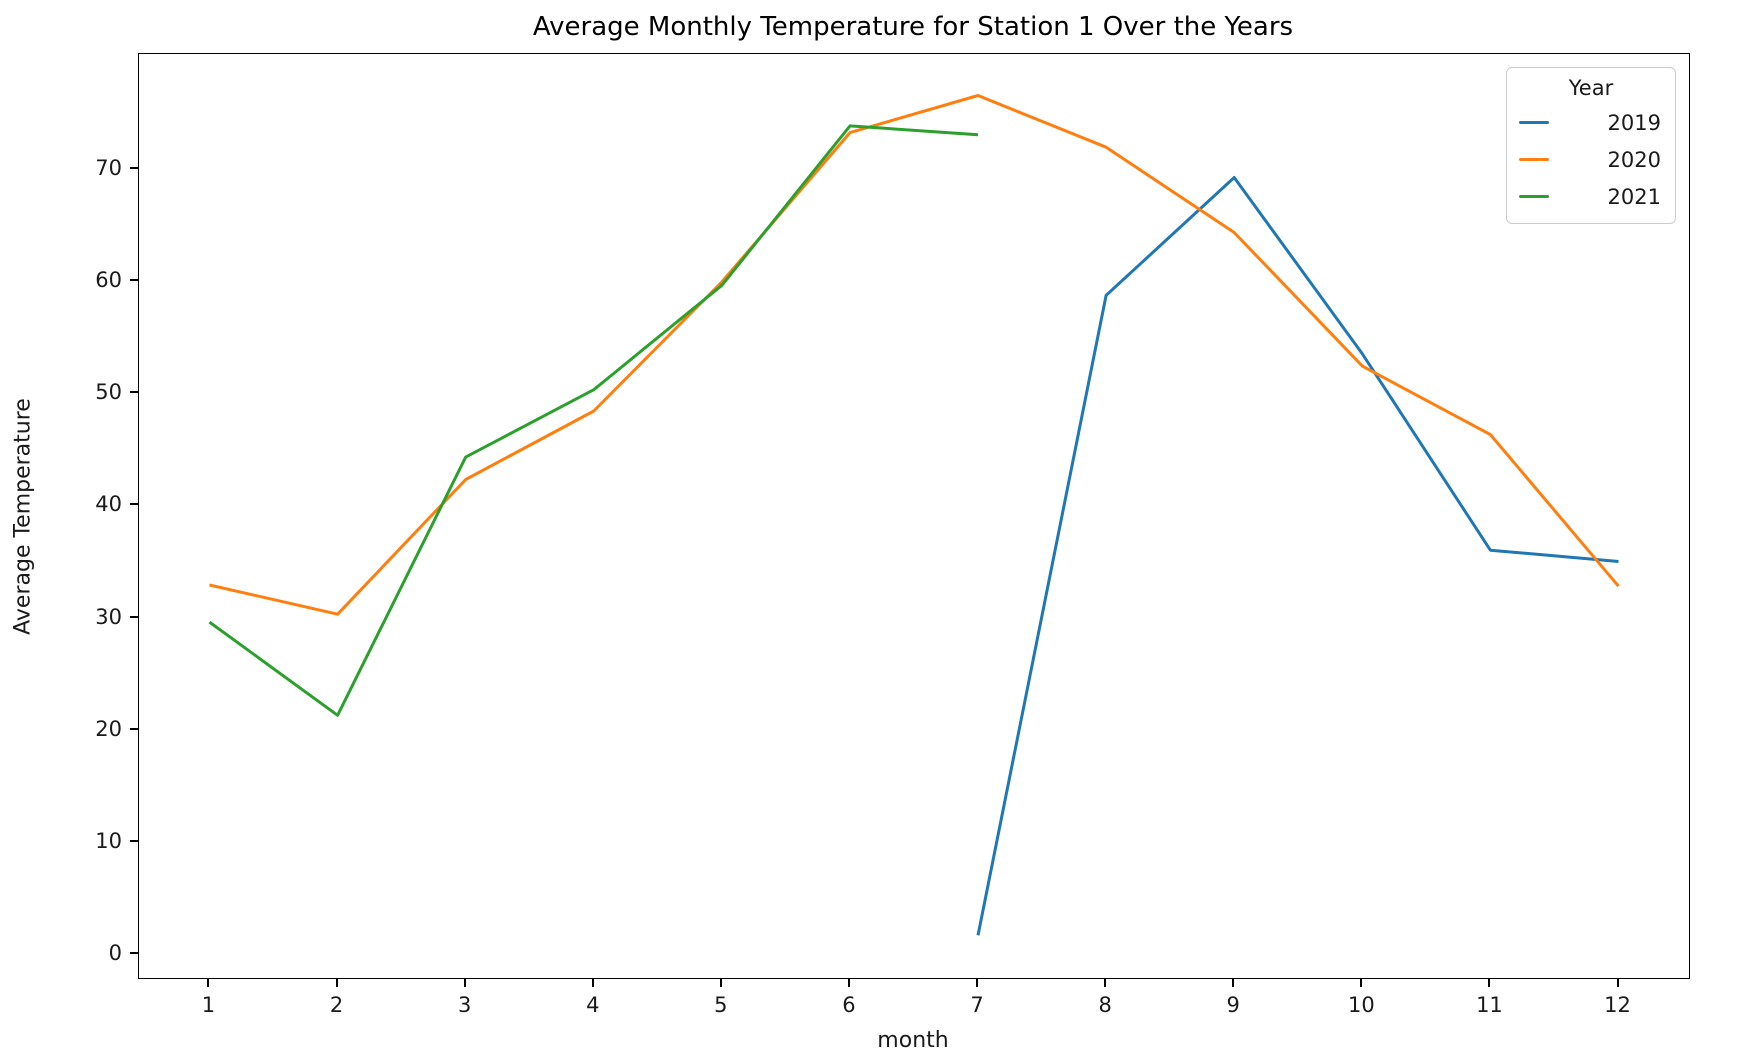 The image size is (1754, 1062). I want to click on legend-label: 2020, so click(1634, 159).